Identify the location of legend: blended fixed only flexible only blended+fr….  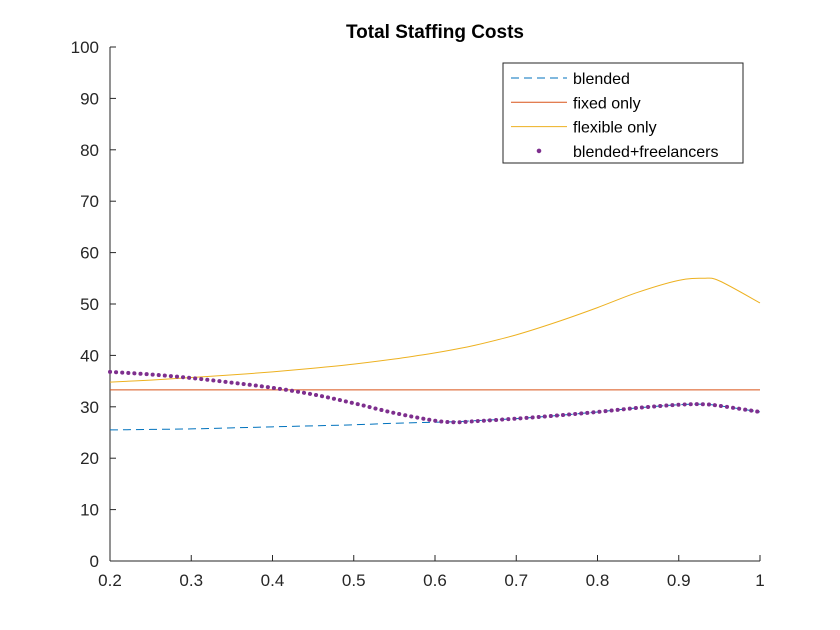
(623, 113).